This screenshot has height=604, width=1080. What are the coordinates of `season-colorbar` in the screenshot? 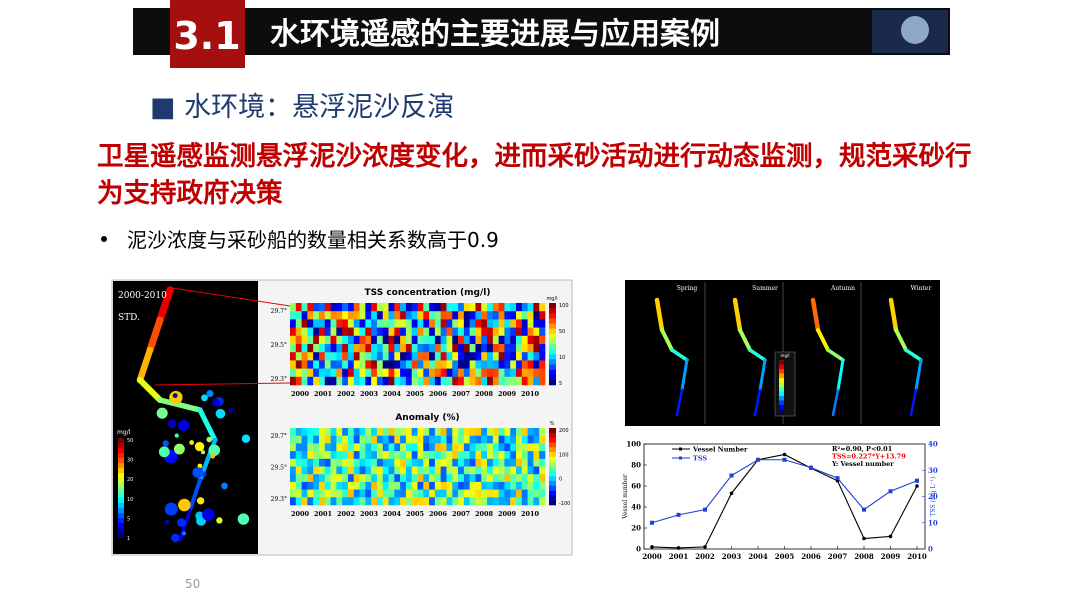 It's located at (781, 367).